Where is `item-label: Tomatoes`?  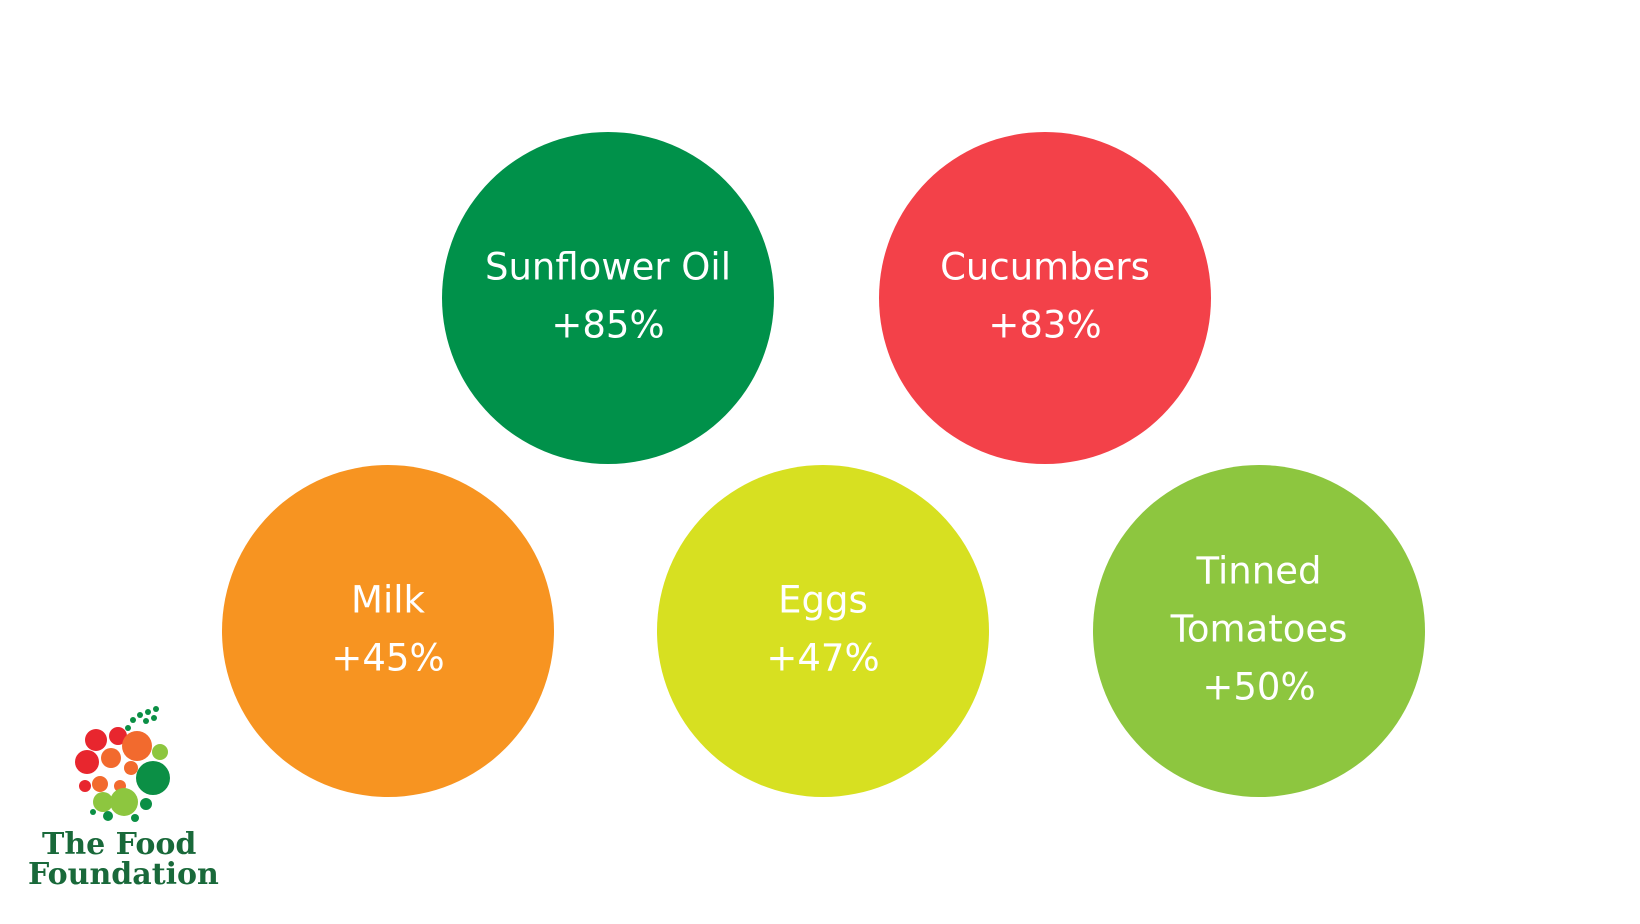 item-label: Tomatoes is located at coordinates (1259, 629).